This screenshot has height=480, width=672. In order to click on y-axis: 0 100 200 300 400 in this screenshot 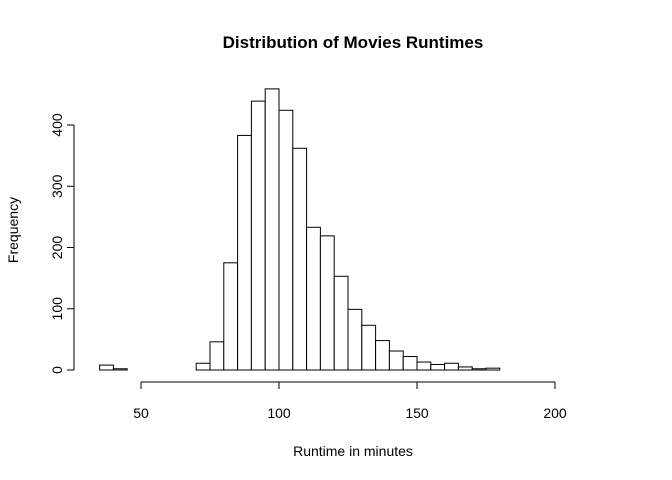, I will do `click(62, 243)`.